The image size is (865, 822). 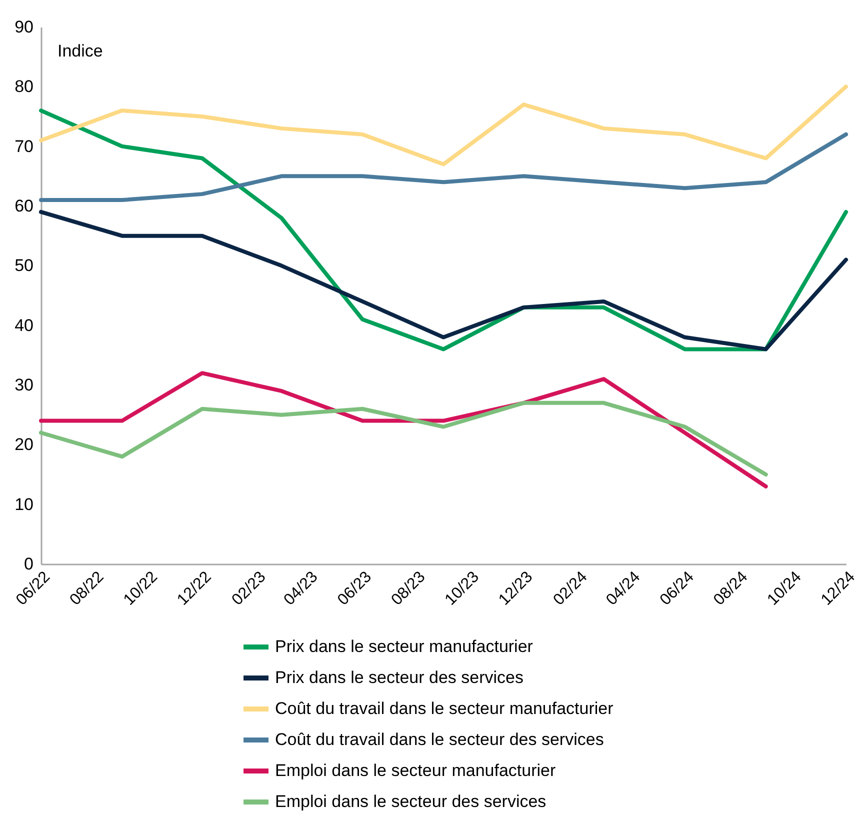 What do you see at coordinates (24, 444) in the screenshot?
I see `y-tick-label: 20` at bounding box center [24, 444].